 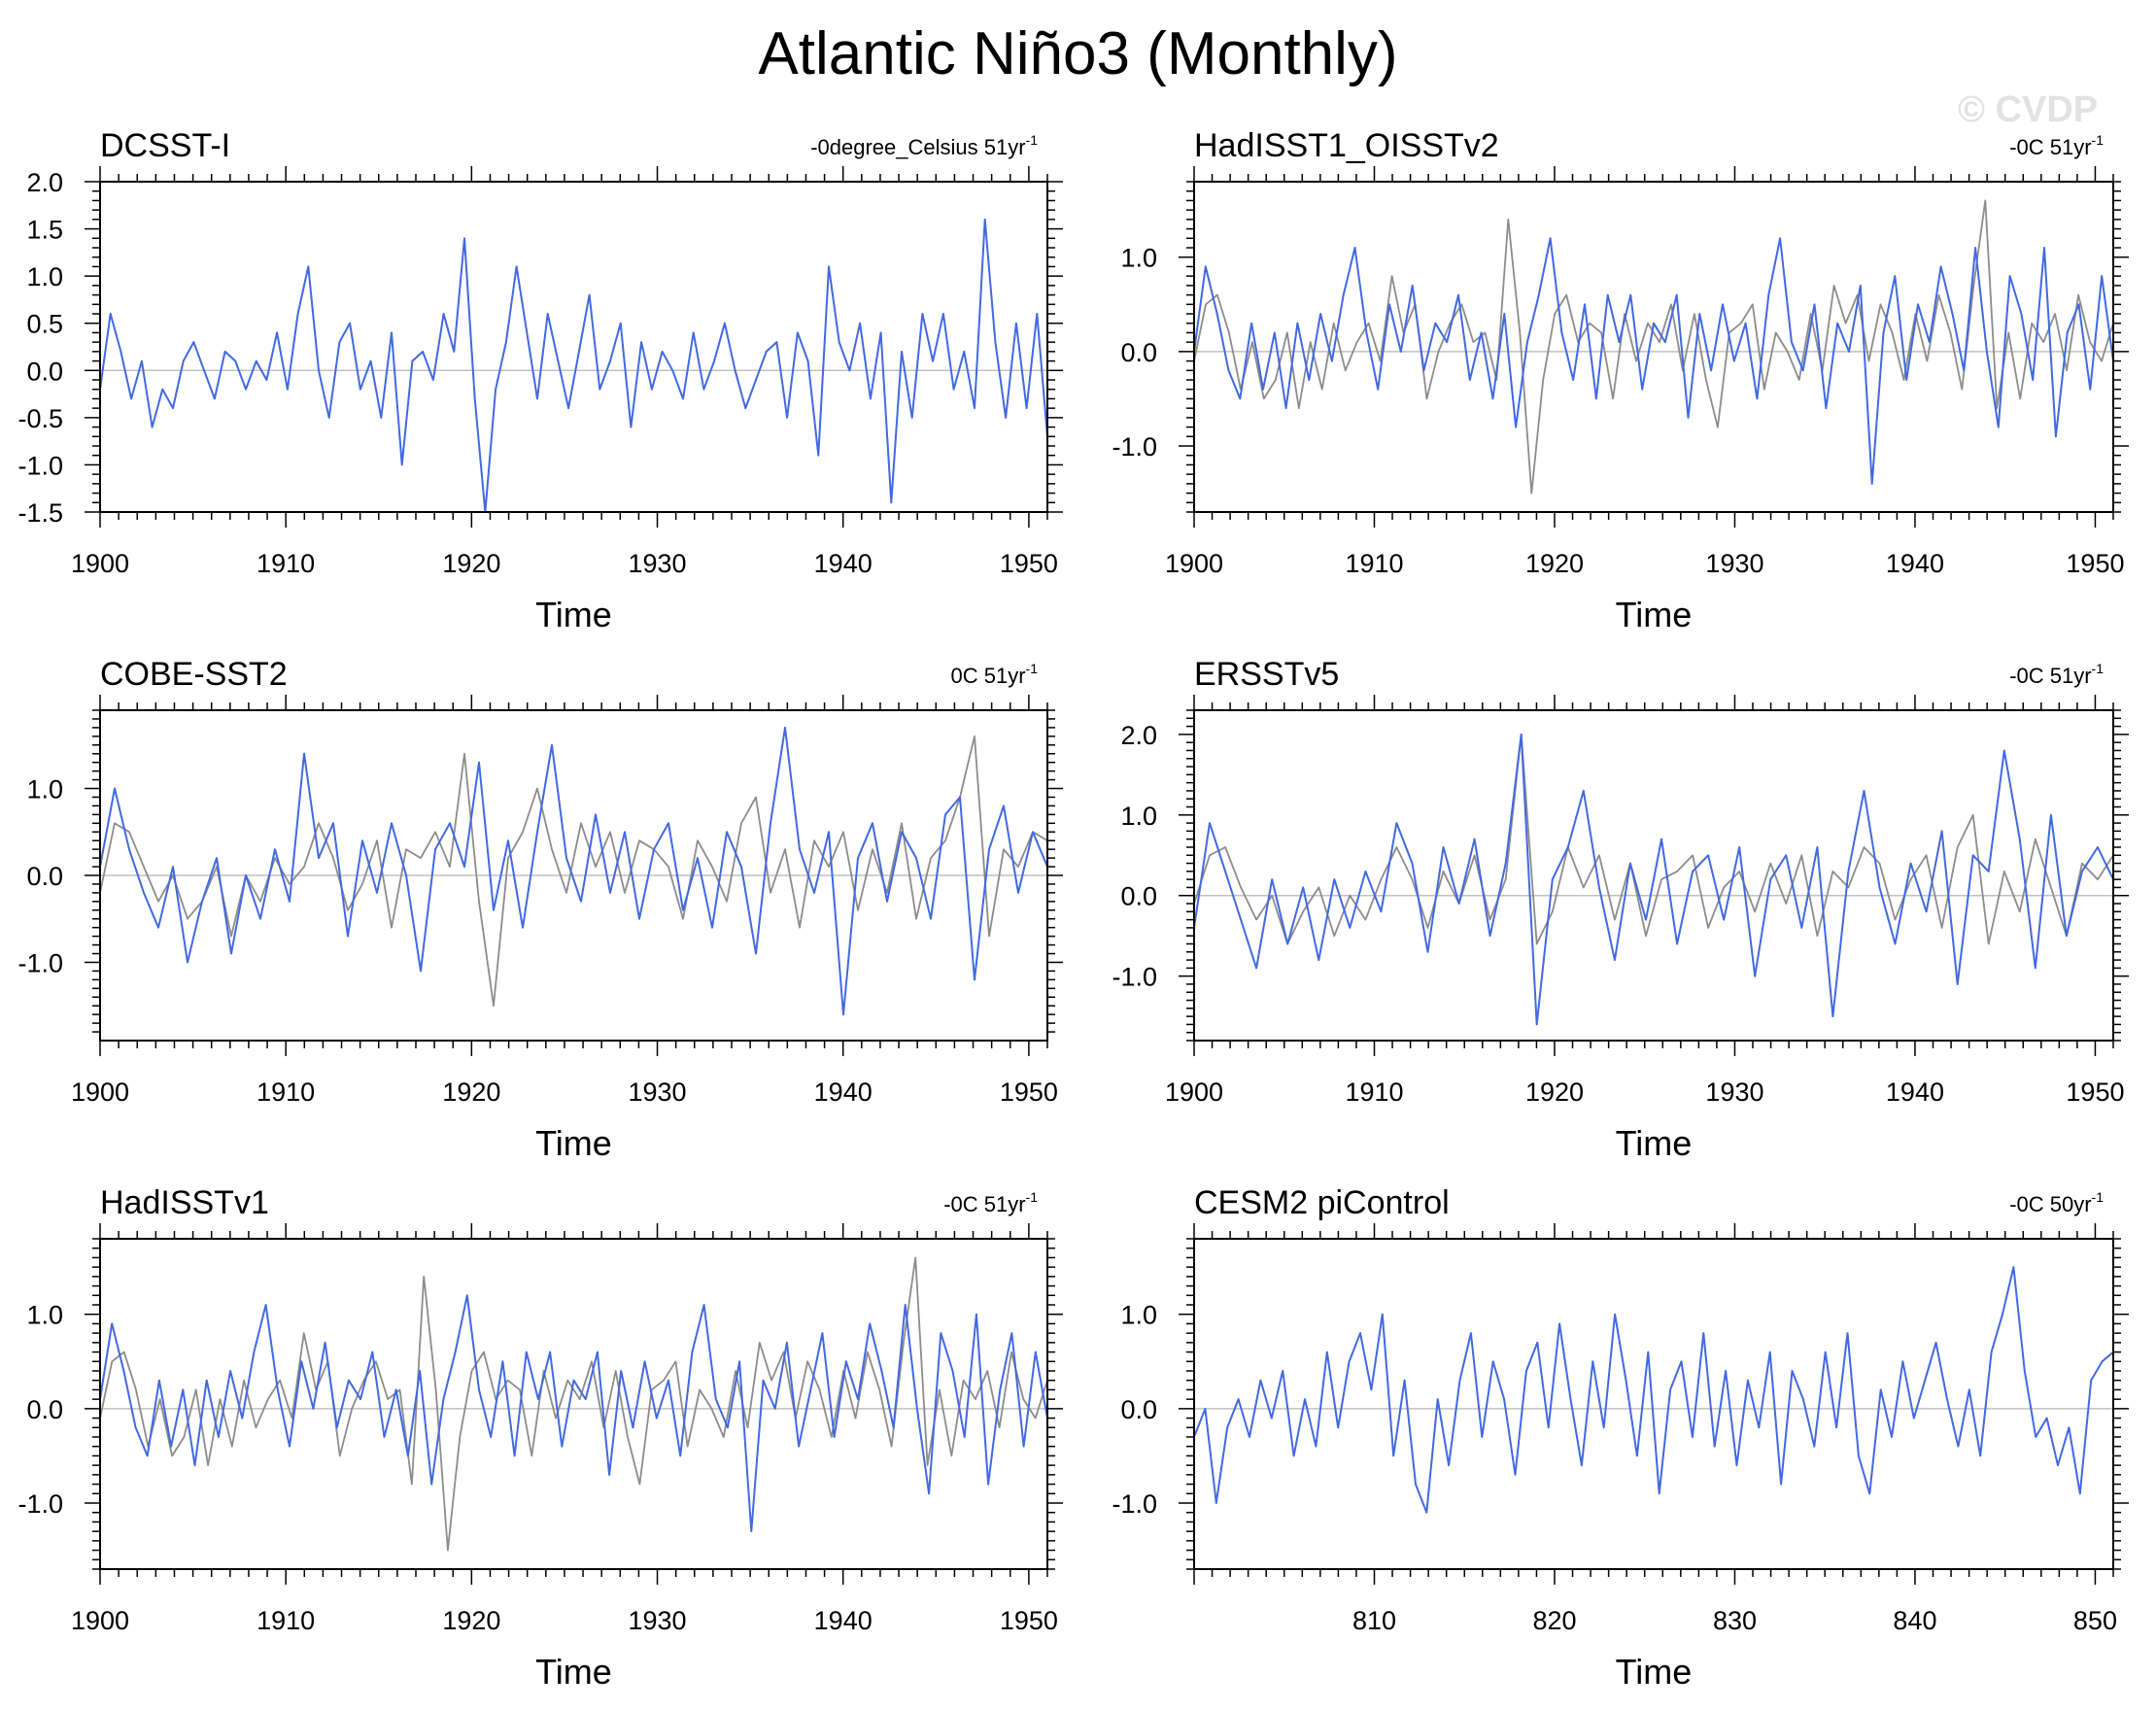 What do you see at coordinates (995, 674) in the screenshot?
I see `panel-info: 0C 51yr-1` at bounding box center [995, 674].